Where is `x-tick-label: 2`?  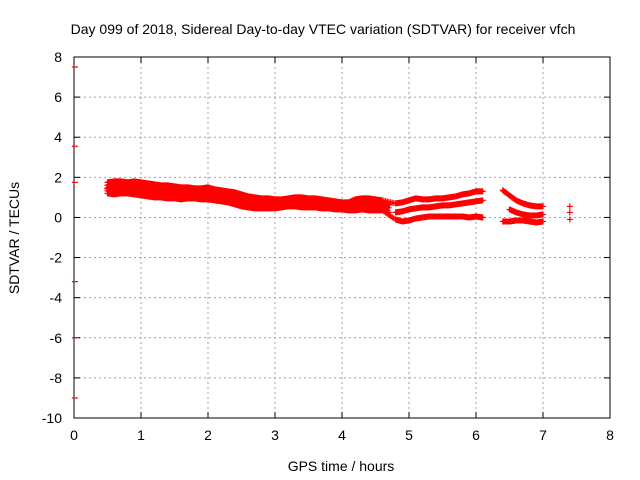 x-tick-label: 2 is located at coordinates (208, 435).